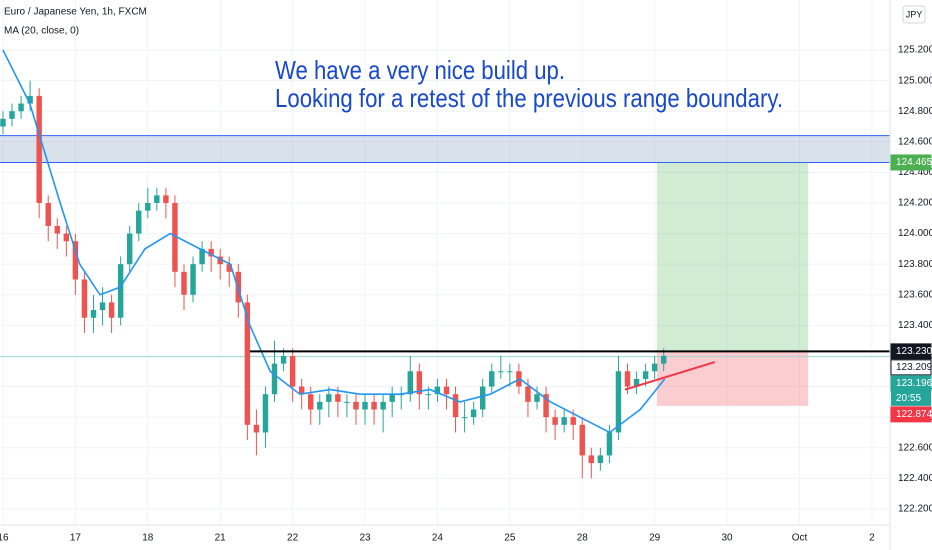 The height and width of the screenshot is (550, 932). I want to click on currency-label: JPY, so click(914, 14).